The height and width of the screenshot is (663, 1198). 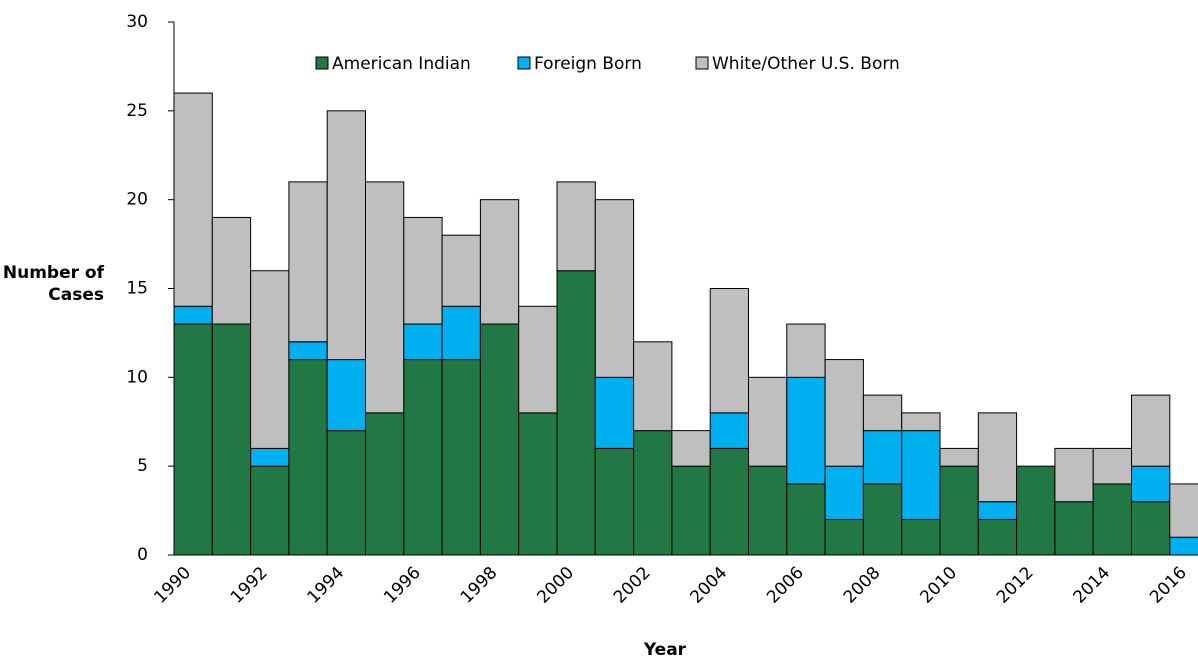 I want to click on x-tick-label: 1998, so click(x=479, y=585).